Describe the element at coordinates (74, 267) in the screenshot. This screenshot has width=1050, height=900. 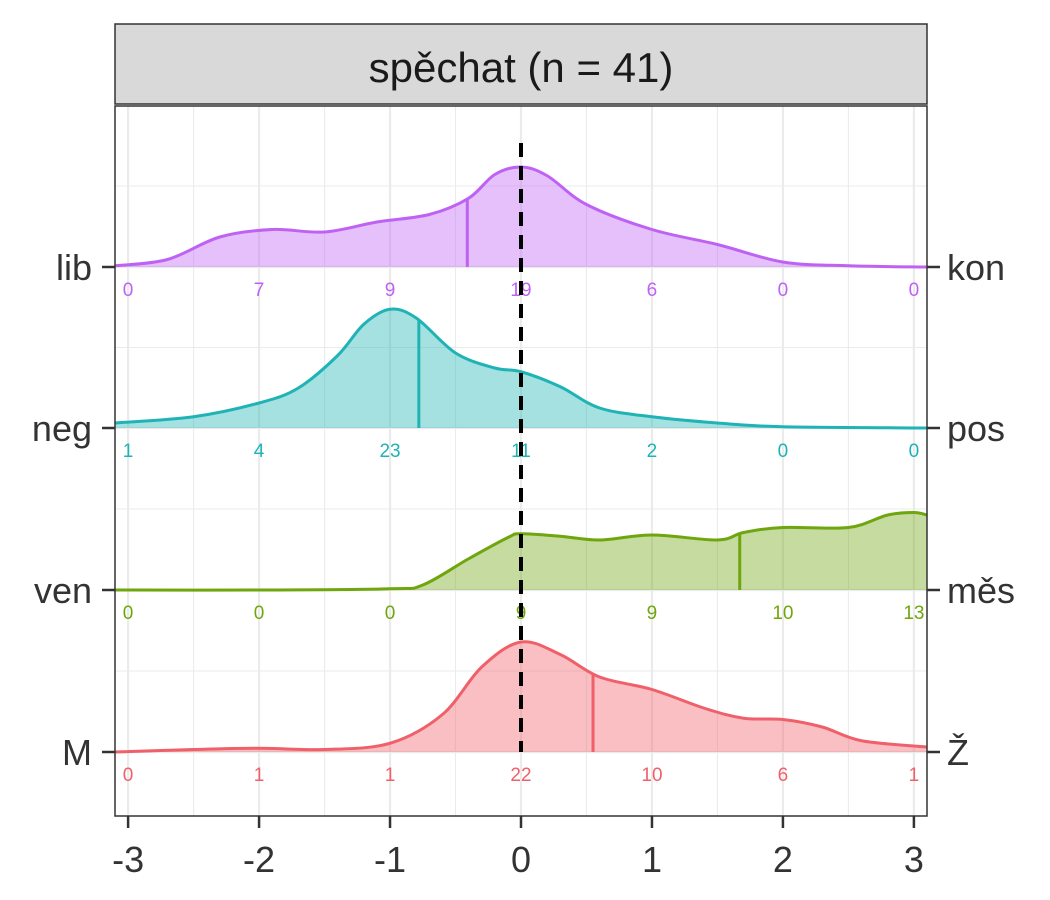
I see `left-axis-label: lib` at that location.